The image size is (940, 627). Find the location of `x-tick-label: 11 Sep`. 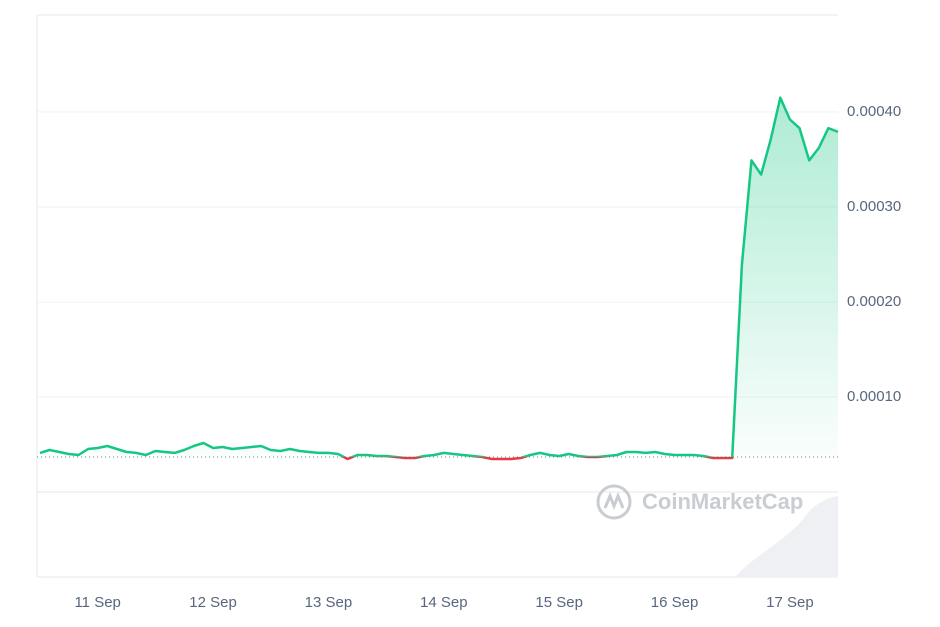

x-tick-label: 11 Sep is located at coordinates (97, 602).